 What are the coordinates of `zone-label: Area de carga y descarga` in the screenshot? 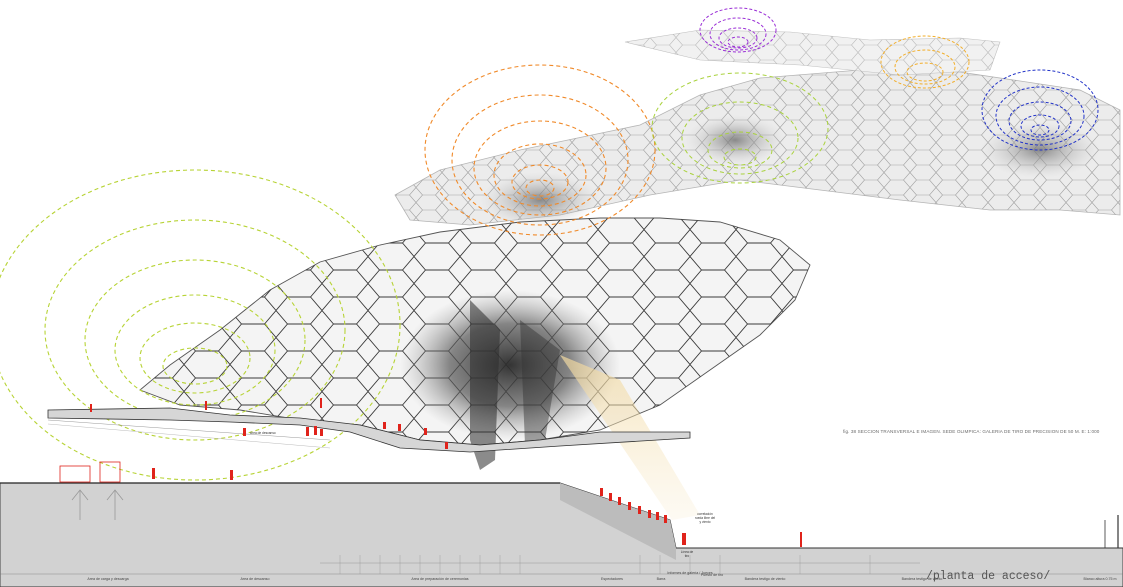 It's located at (108, 579).